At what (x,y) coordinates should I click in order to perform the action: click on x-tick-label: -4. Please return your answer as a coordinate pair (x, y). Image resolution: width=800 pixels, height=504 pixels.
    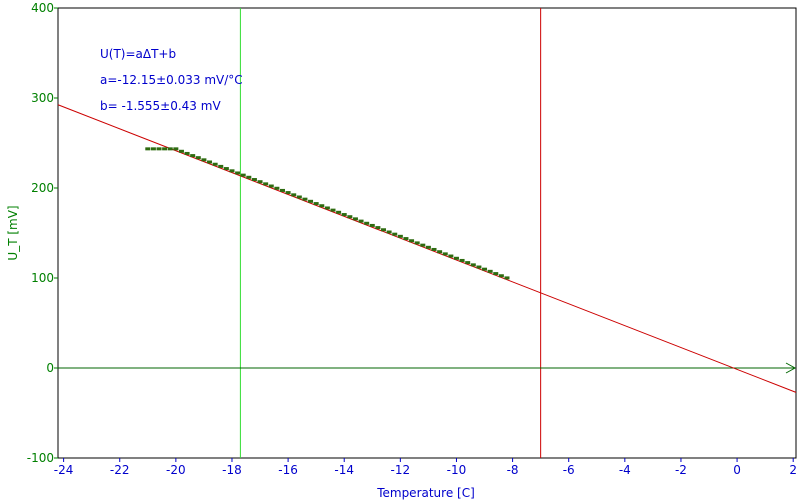
    Looking at the image, I should click on (625, 470).